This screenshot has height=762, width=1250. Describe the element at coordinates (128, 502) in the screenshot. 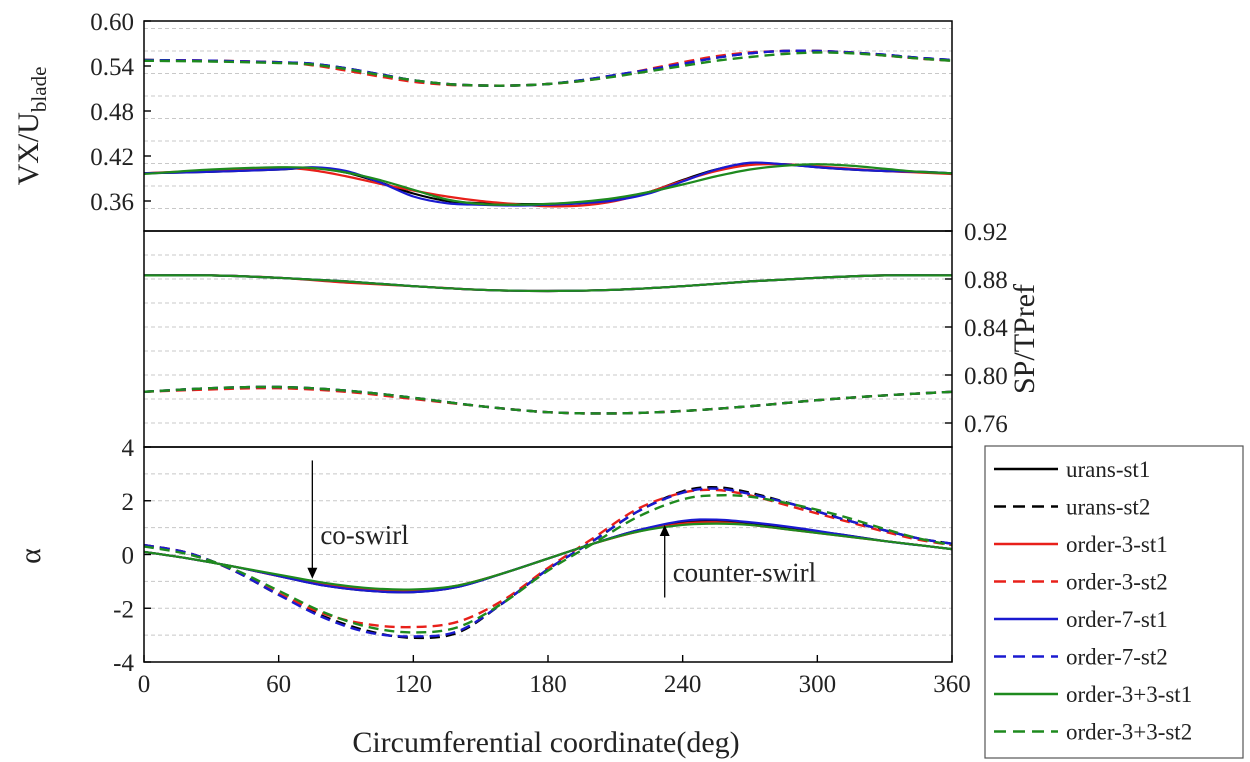

I see `bot-ytick-label: 2` at that location.